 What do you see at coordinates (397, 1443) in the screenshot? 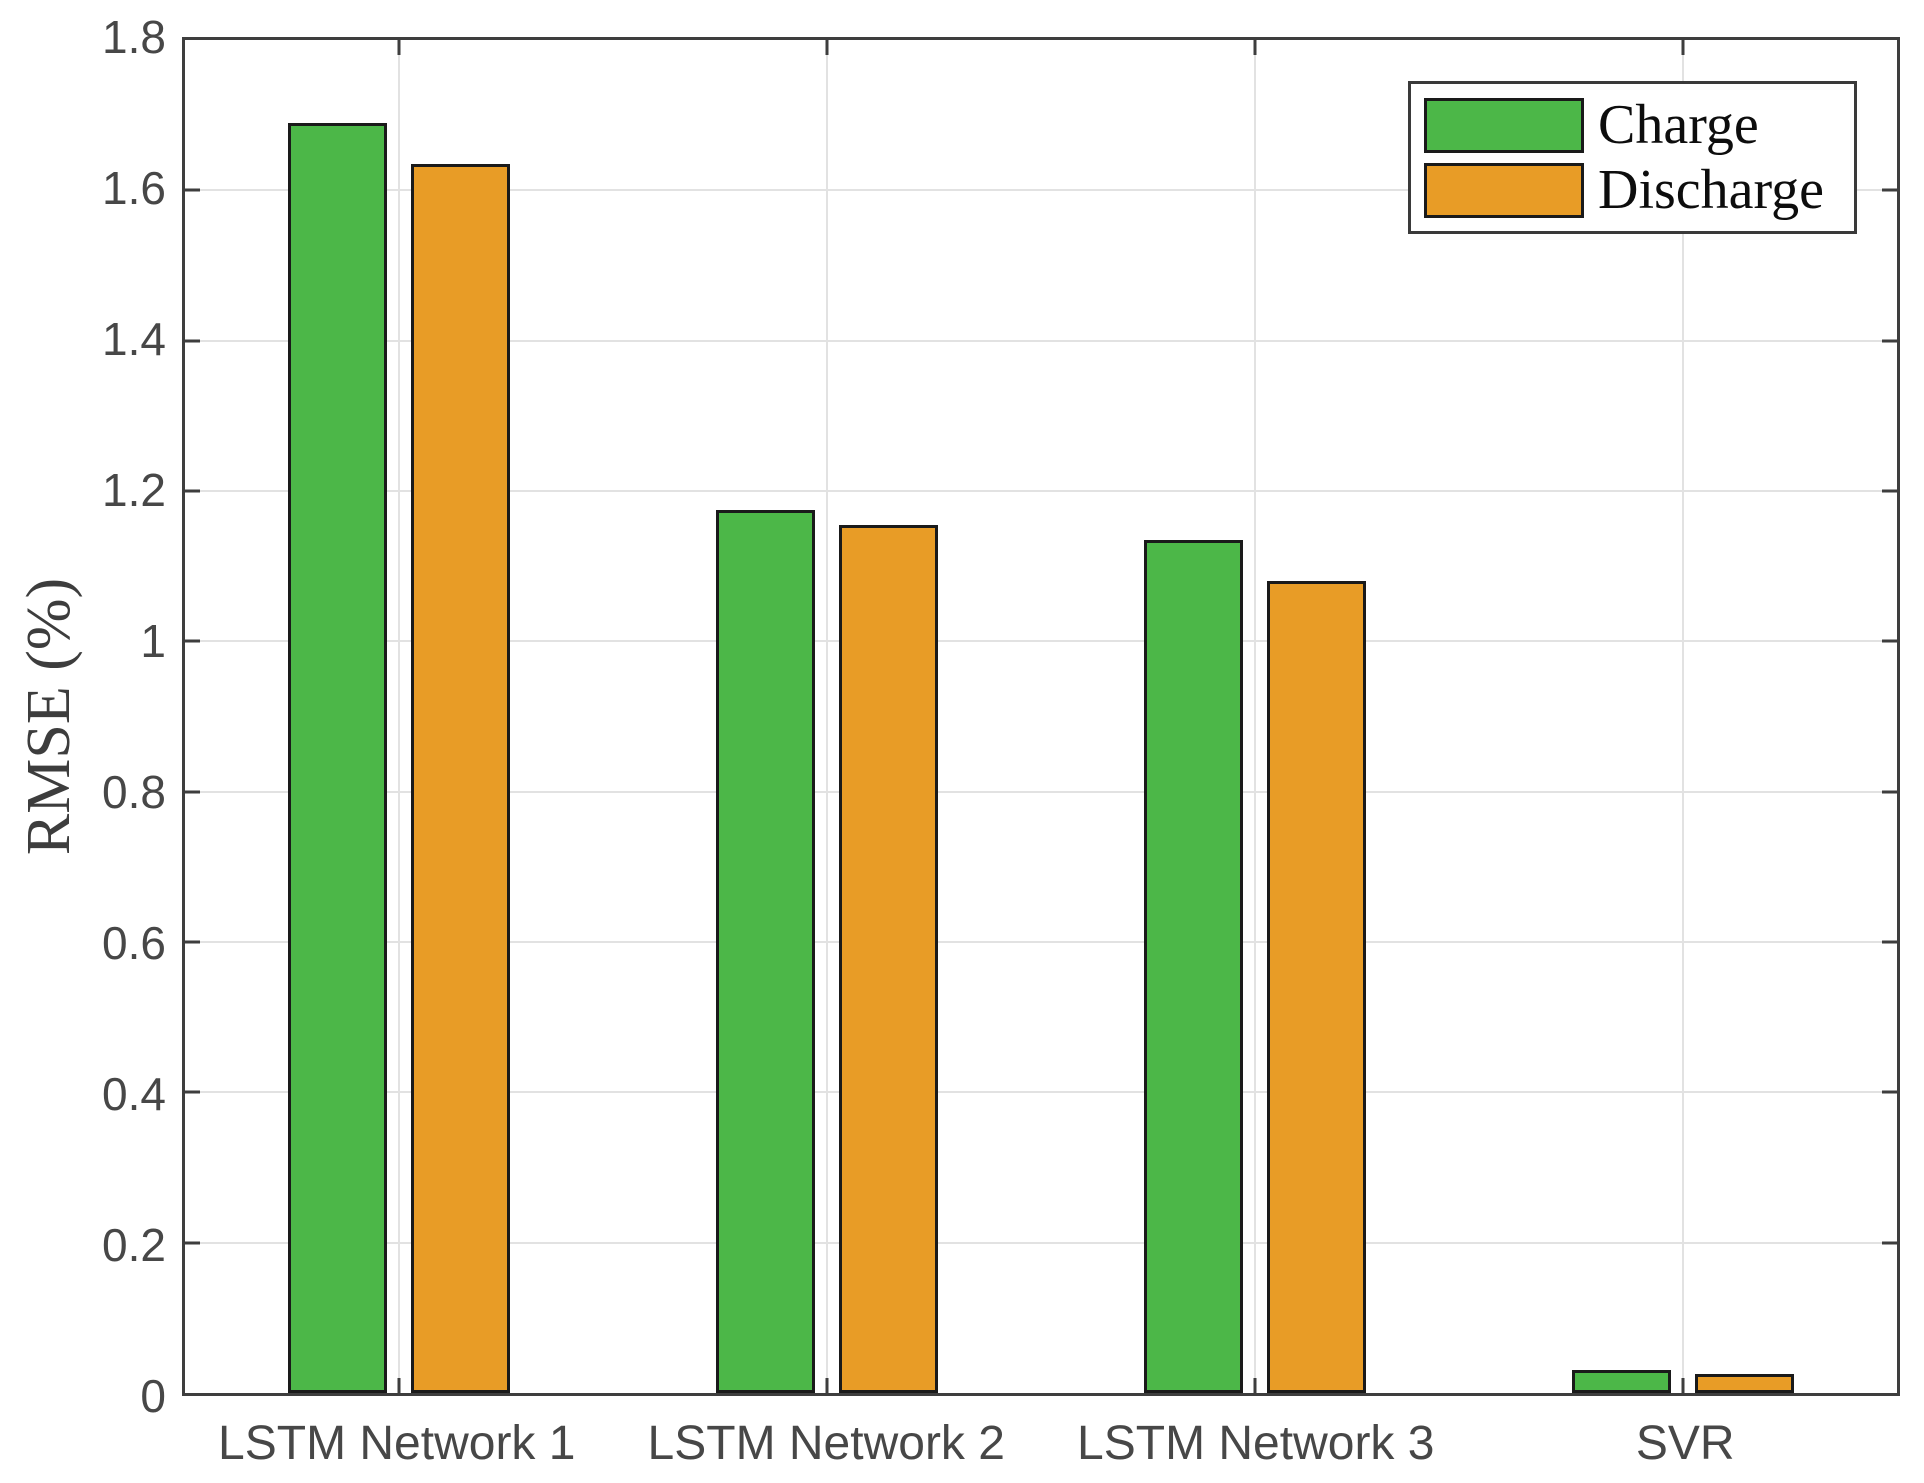
I see `x-tick-label: LSTM Network 1` at bounding box center [397, 1443].